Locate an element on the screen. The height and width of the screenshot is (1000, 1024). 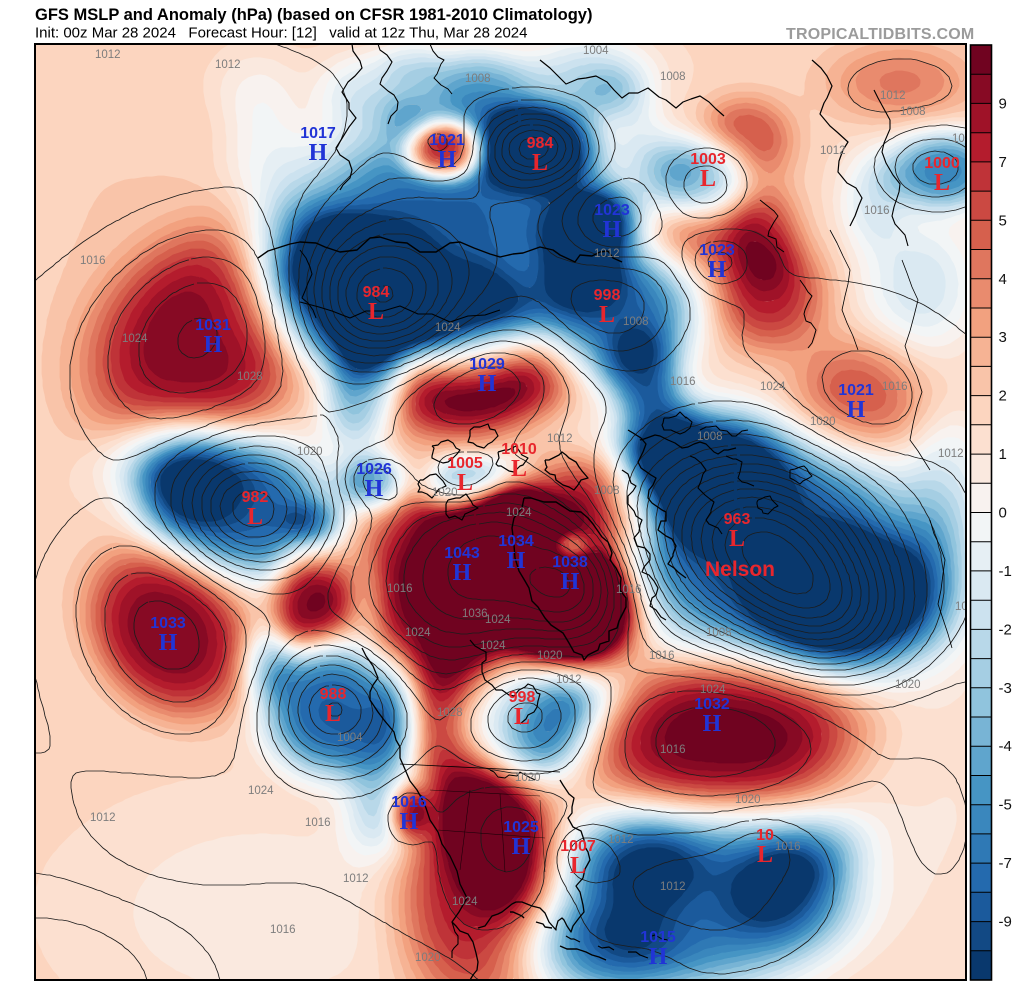
svg-text: 1005 is located at coordinates (465, 463).